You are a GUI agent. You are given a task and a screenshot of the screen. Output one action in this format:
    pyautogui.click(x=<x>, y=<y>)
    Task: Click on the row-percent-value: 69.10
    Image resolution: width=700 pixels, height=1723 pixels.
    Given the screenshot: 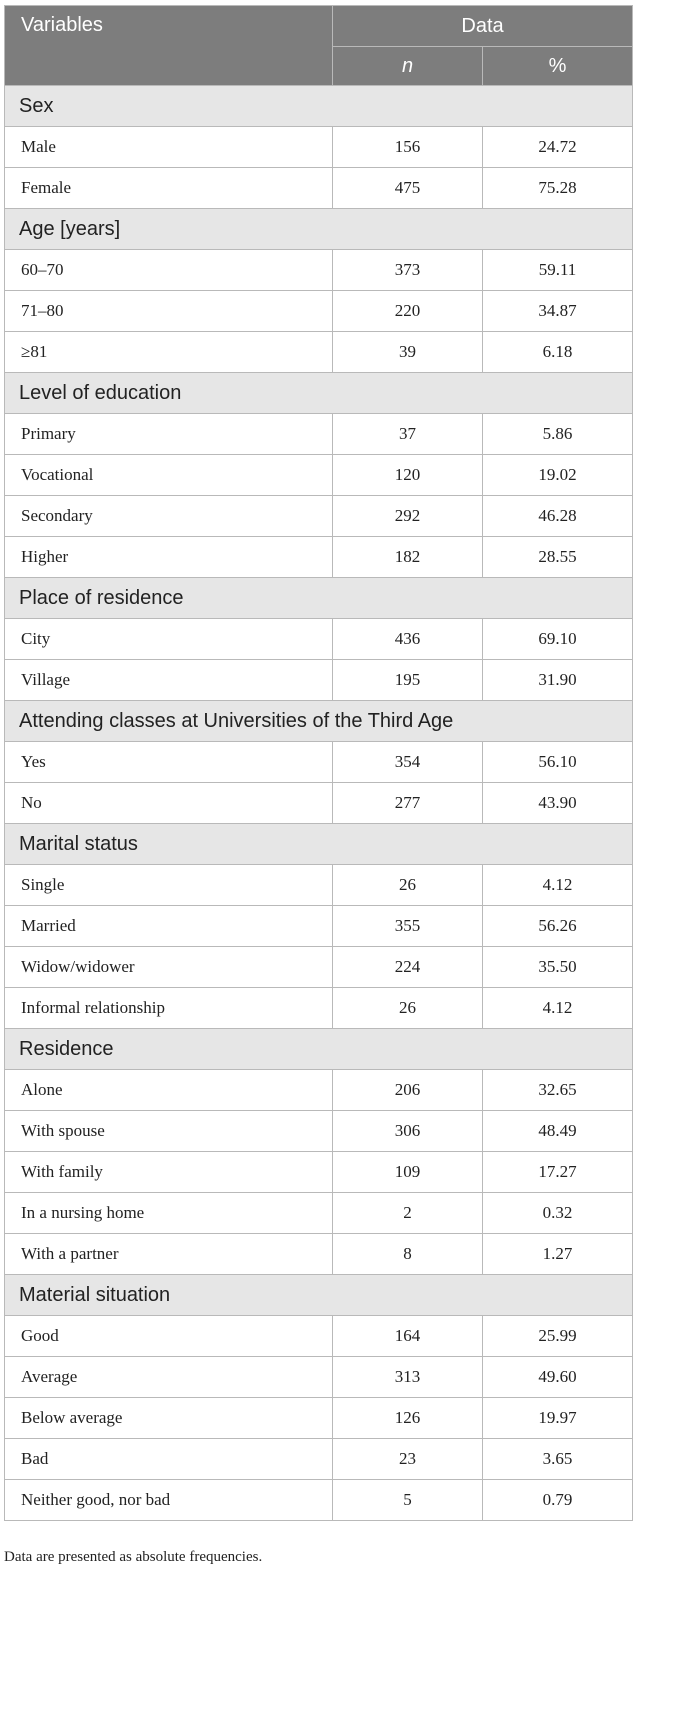 What is the action you would take?
    pyautogui.click(x=557, y=639)
    